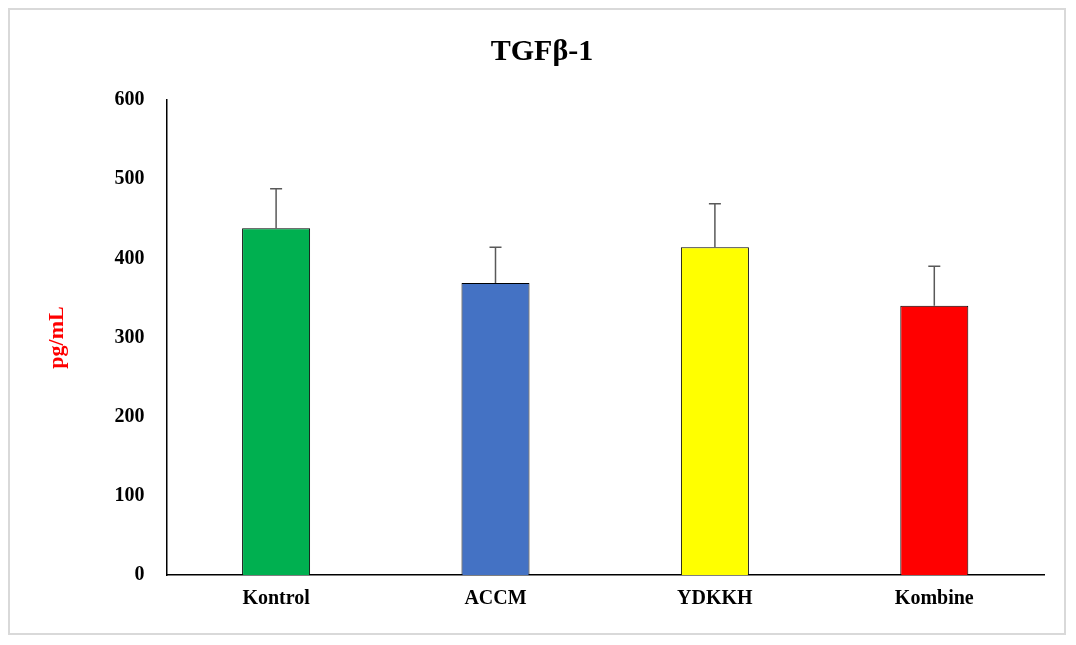 The height and width of the screenshot is (645, 1076). Describe the element at coordinates (129, 494) in the screenshot. I see `y-tick-label: 100` at that location.